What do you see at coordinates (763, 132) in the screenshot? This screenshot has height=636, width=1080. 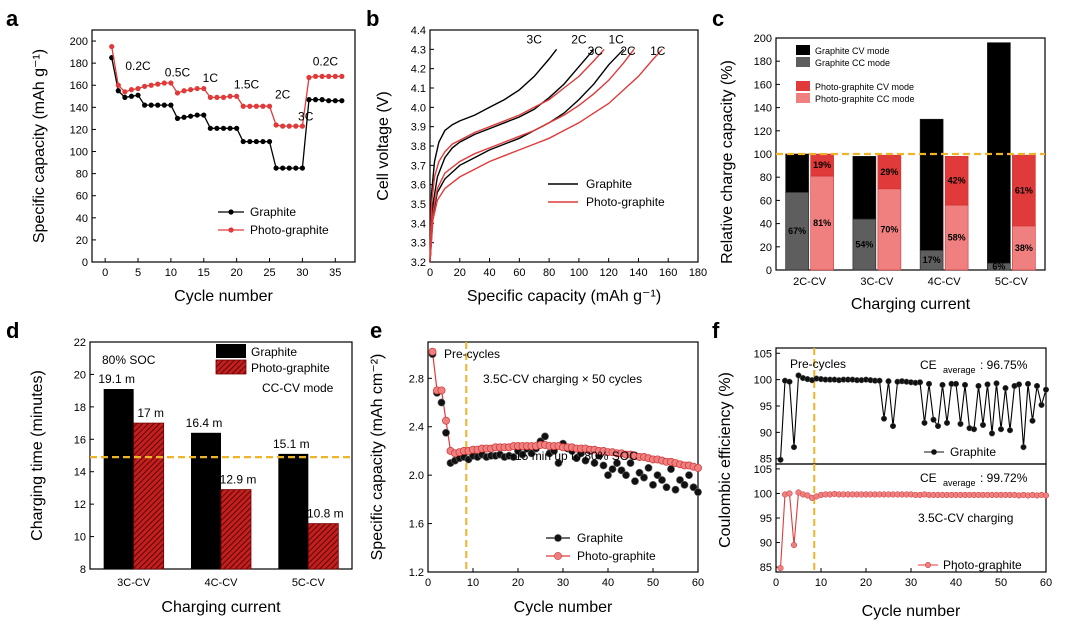 I see `y-tick-label: 120` at bounding box center [763, 132].